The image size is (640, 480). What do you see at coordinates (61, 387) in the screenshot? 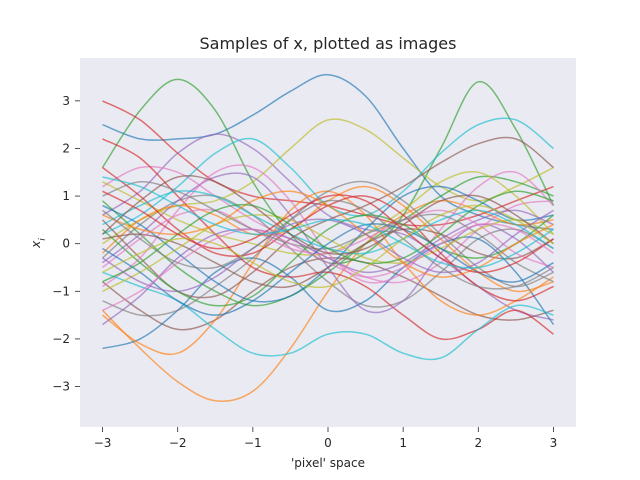
I see `y-tick-label: −3` at bounding box center [61, 387].